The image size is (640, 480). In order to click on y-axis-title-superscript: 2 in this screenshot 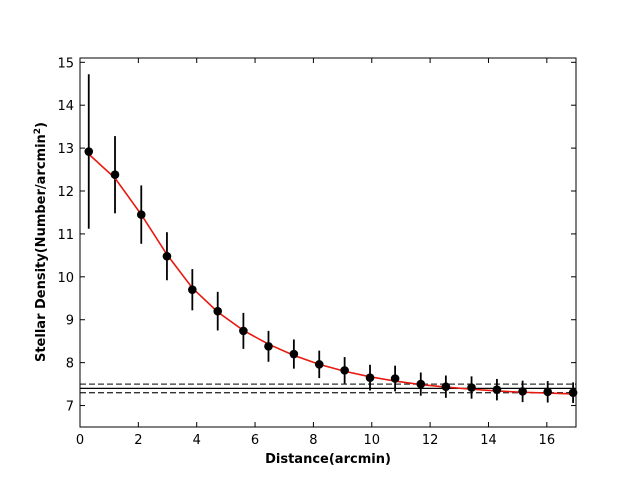, I will do `click(38, 131)`.